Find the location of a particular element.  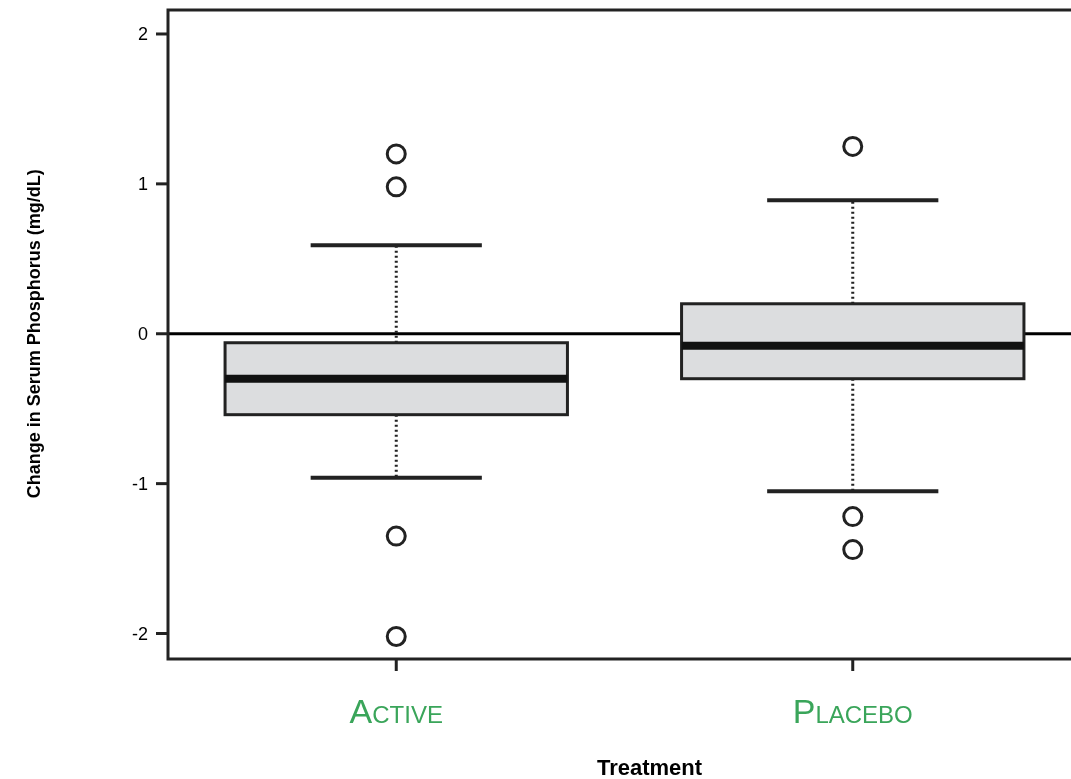

y-axis-title: Change in Serum Phosphorus (mg/dL) is located at coordinates (34, 334).